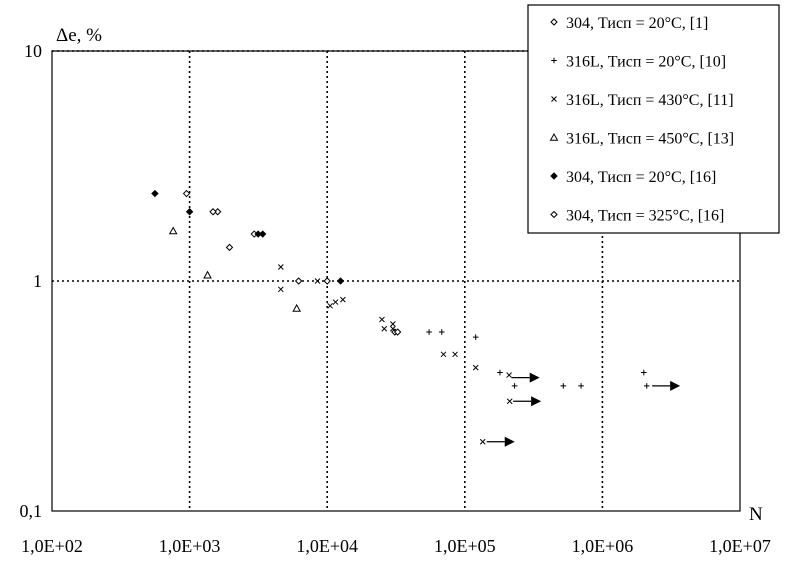 This screenshot has height=567, width=785. I want to click on y-axis-label: Δe, %, so click(79, 35).